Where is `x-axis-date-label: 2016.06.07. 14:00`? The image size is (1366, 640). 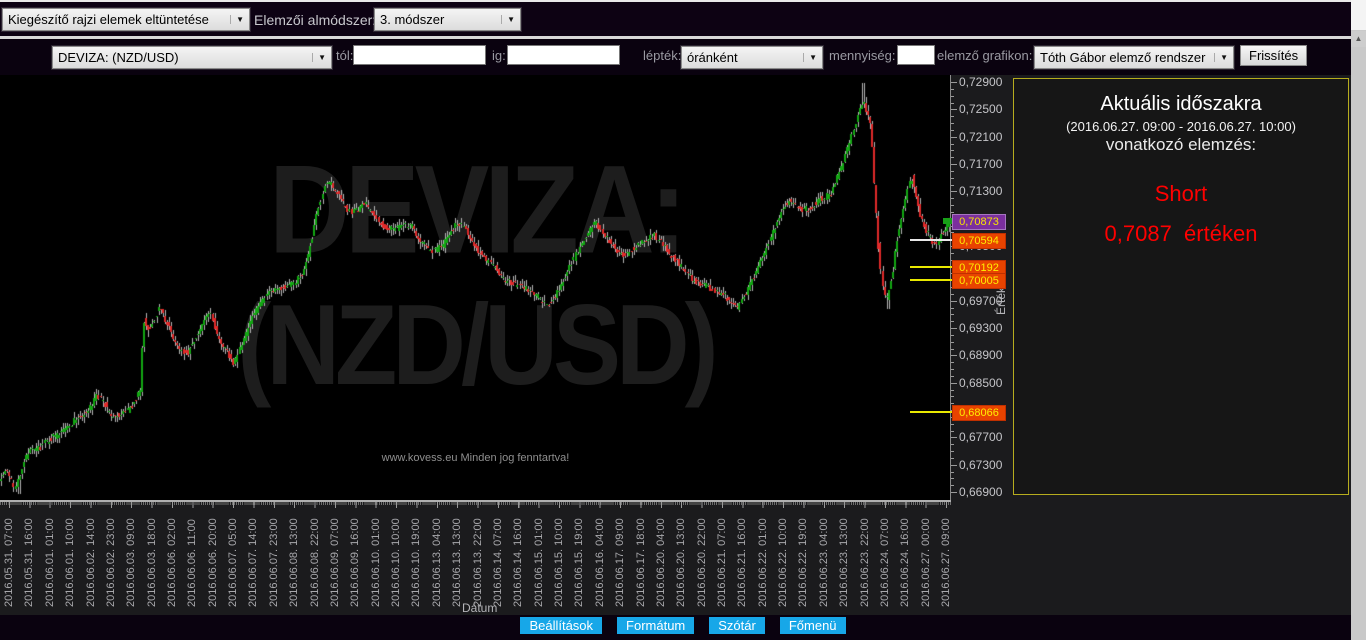 x-axis-date-label: 2016.06.07. 14:00 is located at coordinates (253, 562).